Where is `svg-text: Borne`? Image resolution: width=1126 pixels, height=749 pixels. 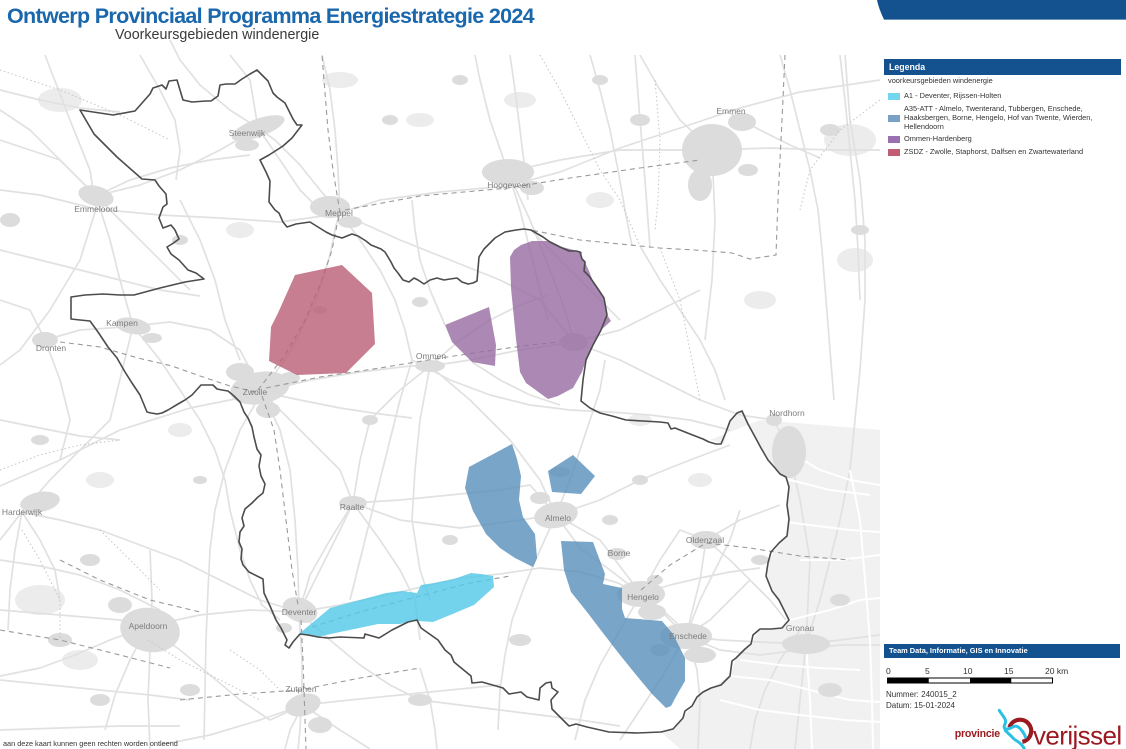
svg-text: Borne is located at coordinates (619, 553).